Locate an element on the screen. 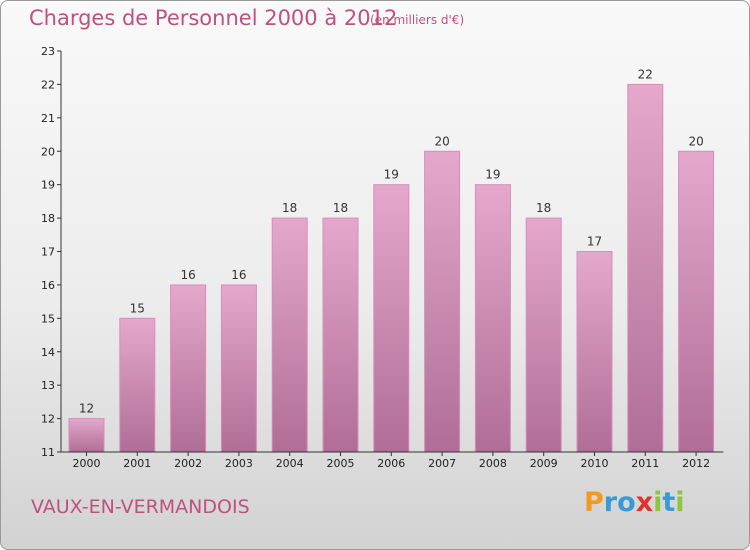  y-tick-label: 12 is located at coordinates (48, 419).